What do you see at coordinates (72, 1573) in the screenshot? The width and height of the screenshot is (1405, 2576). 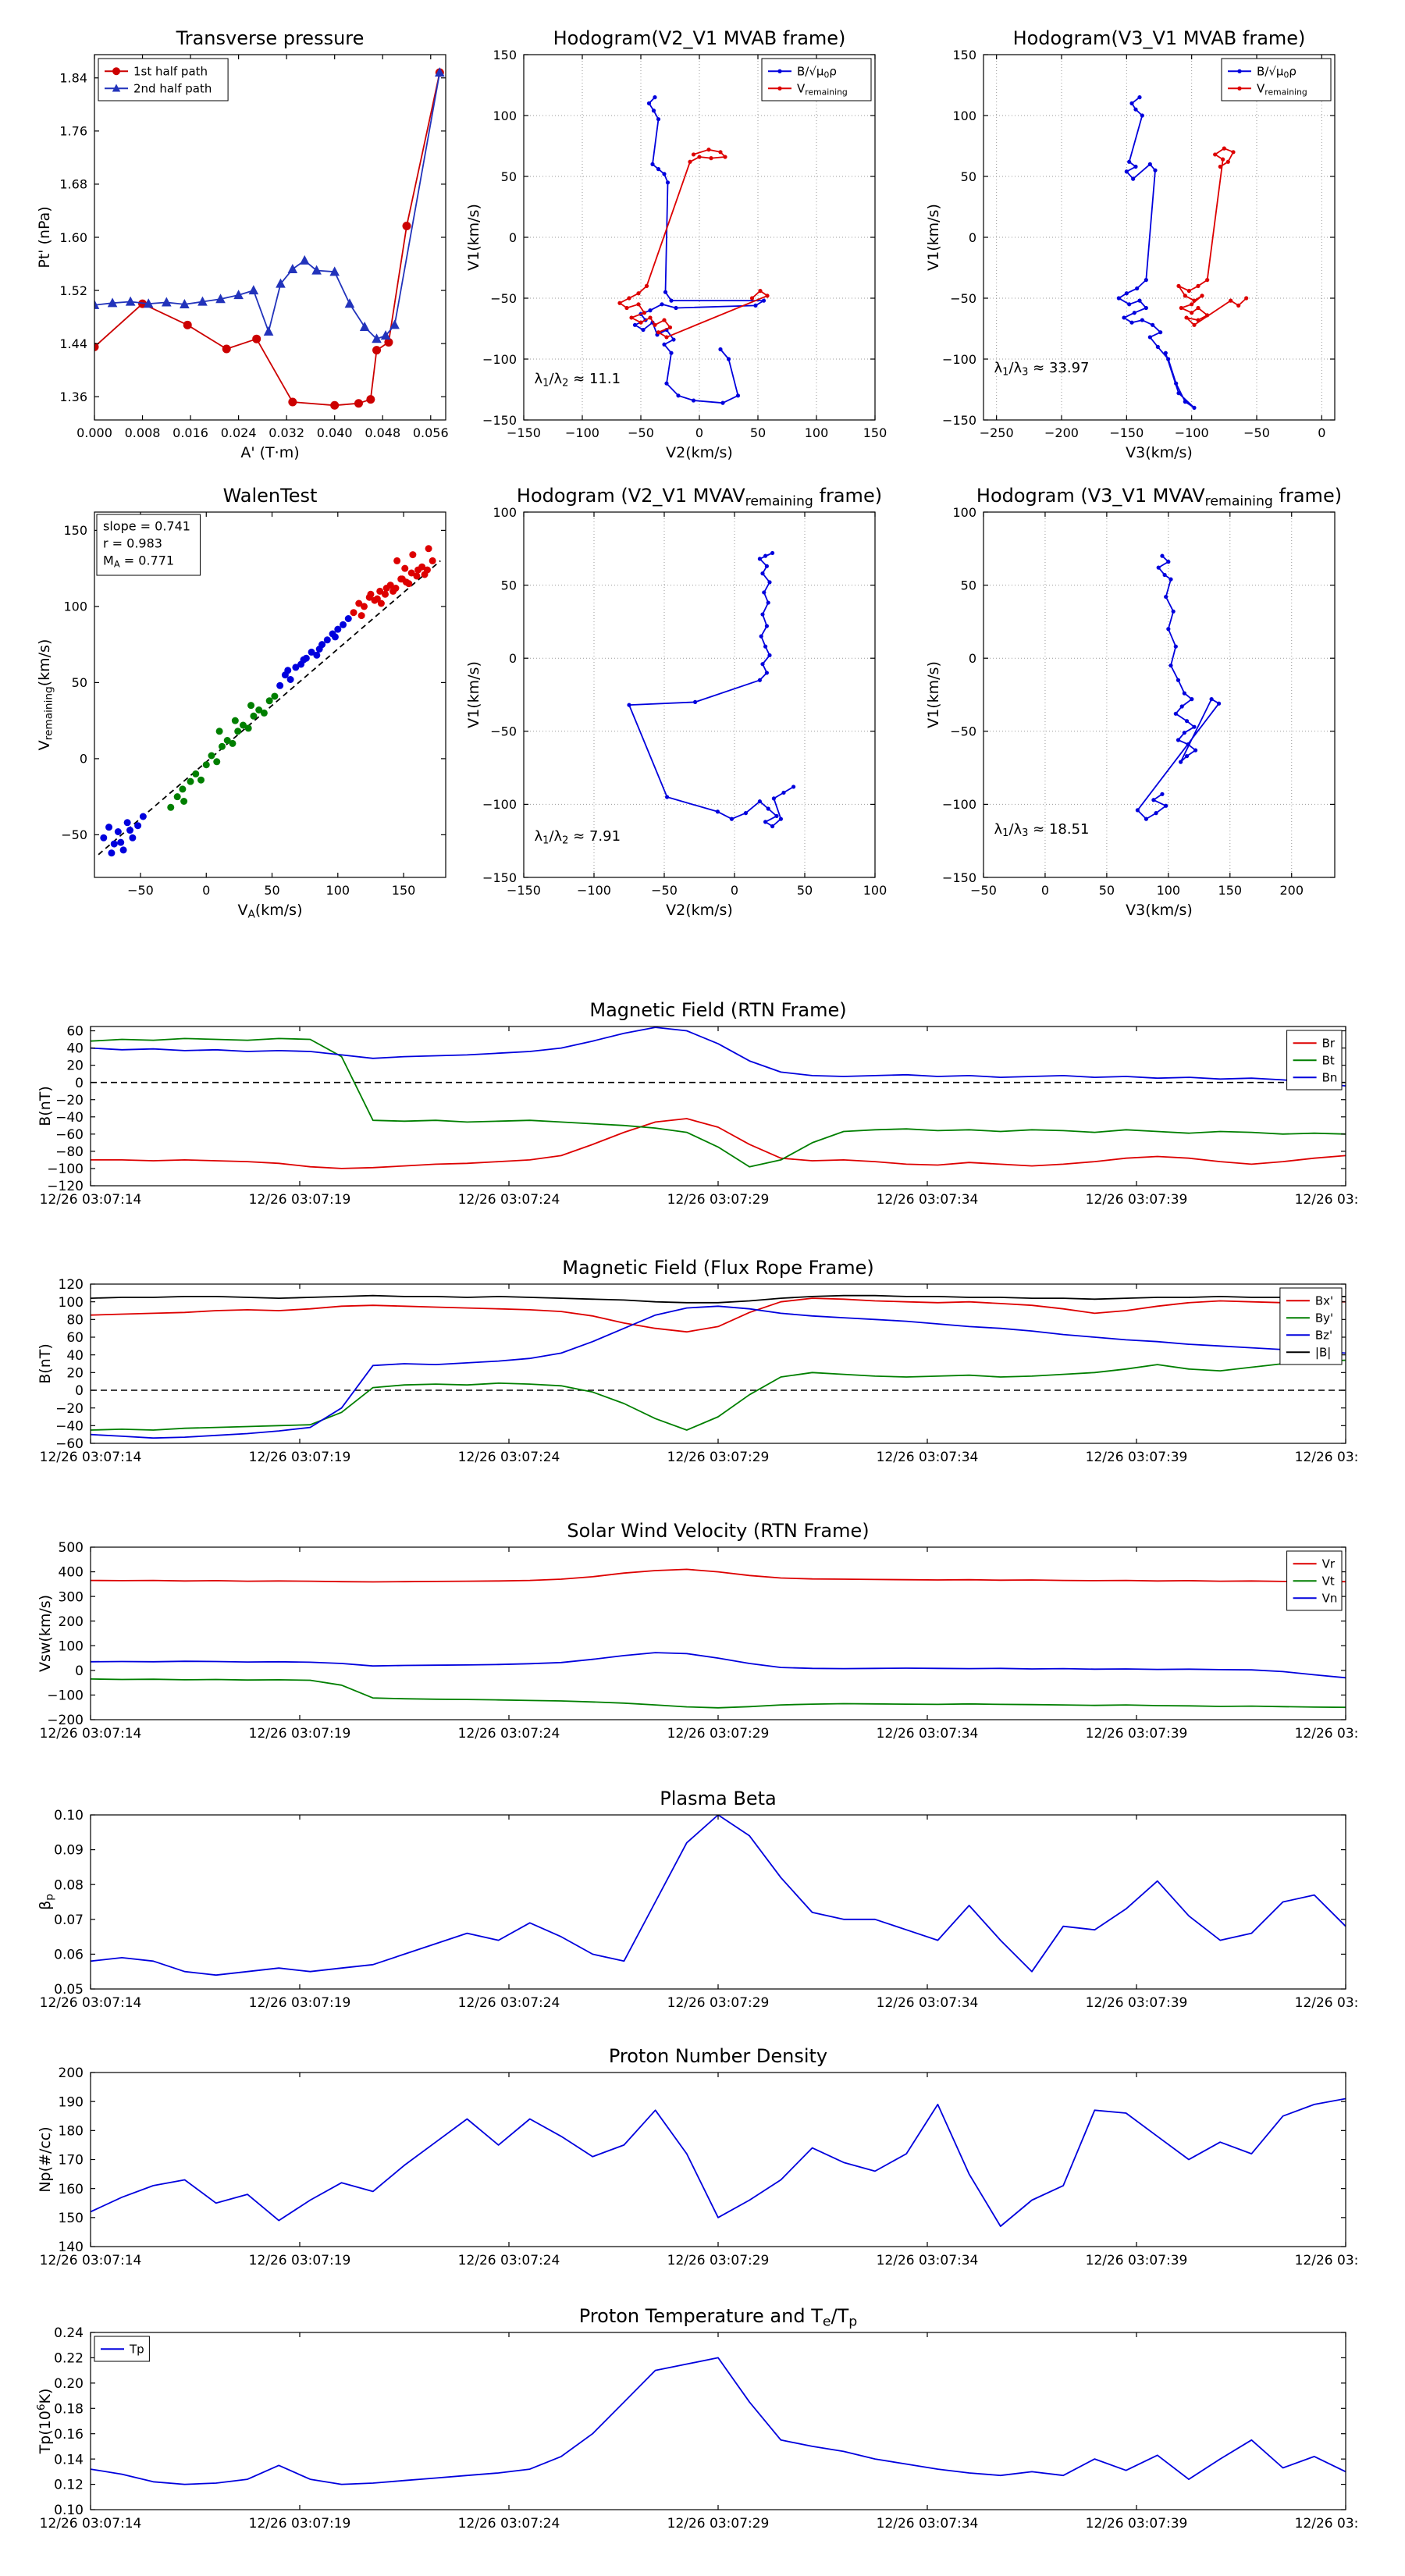 I see `svg-text: 400` at bounding box center [72, 1573].